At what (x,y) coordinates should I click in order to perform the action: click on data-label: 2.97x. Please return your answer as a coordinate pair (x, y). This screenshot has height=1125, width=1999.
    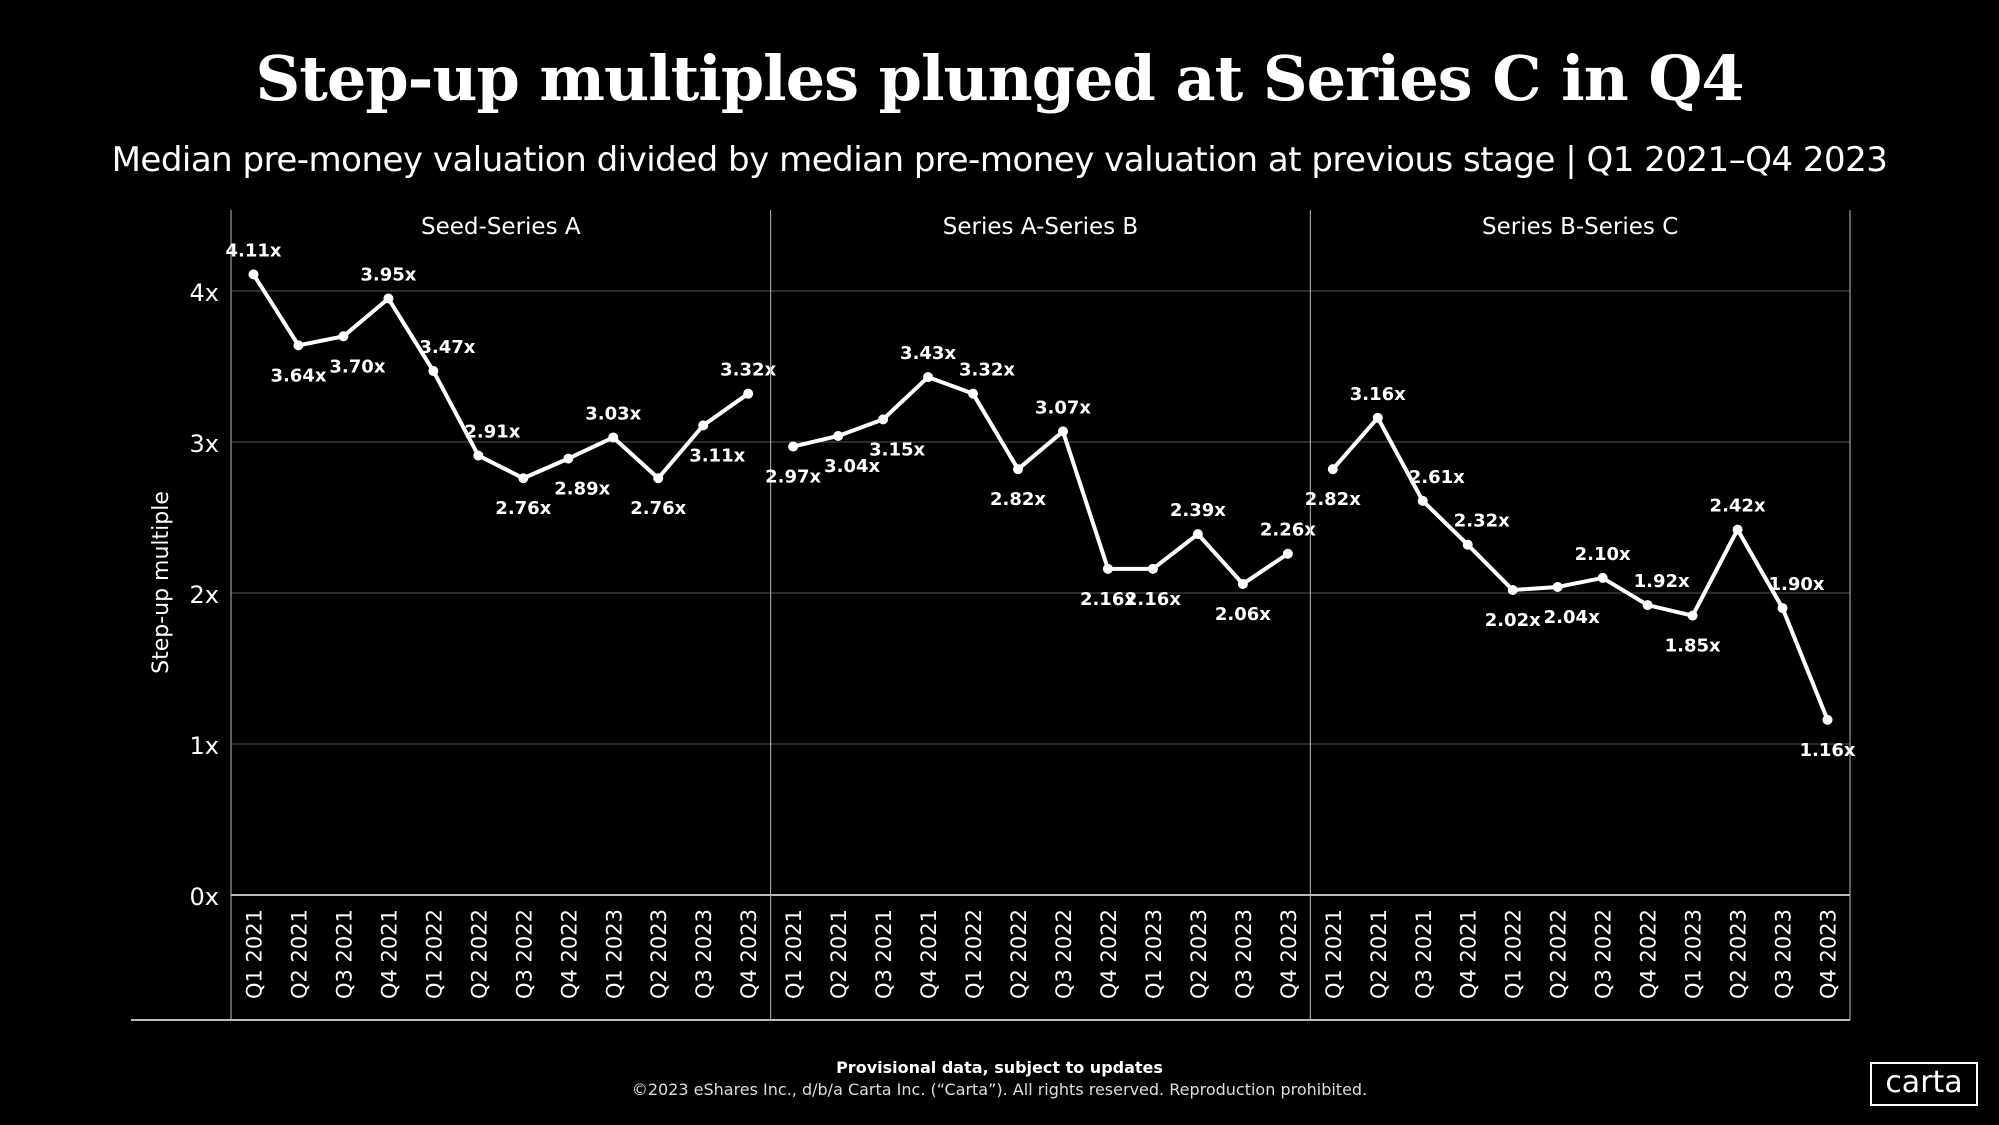
    Looking at the image, I should click on (793, 477).